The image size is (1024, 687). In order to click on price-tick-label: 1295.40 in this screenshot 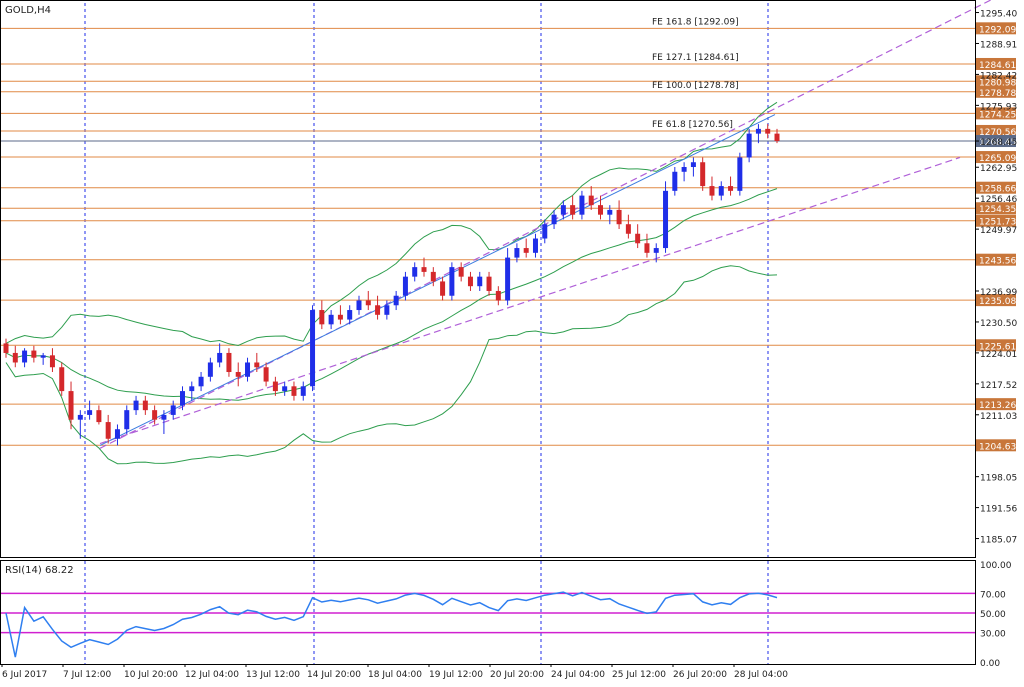, I will do `click(998, 15)`.